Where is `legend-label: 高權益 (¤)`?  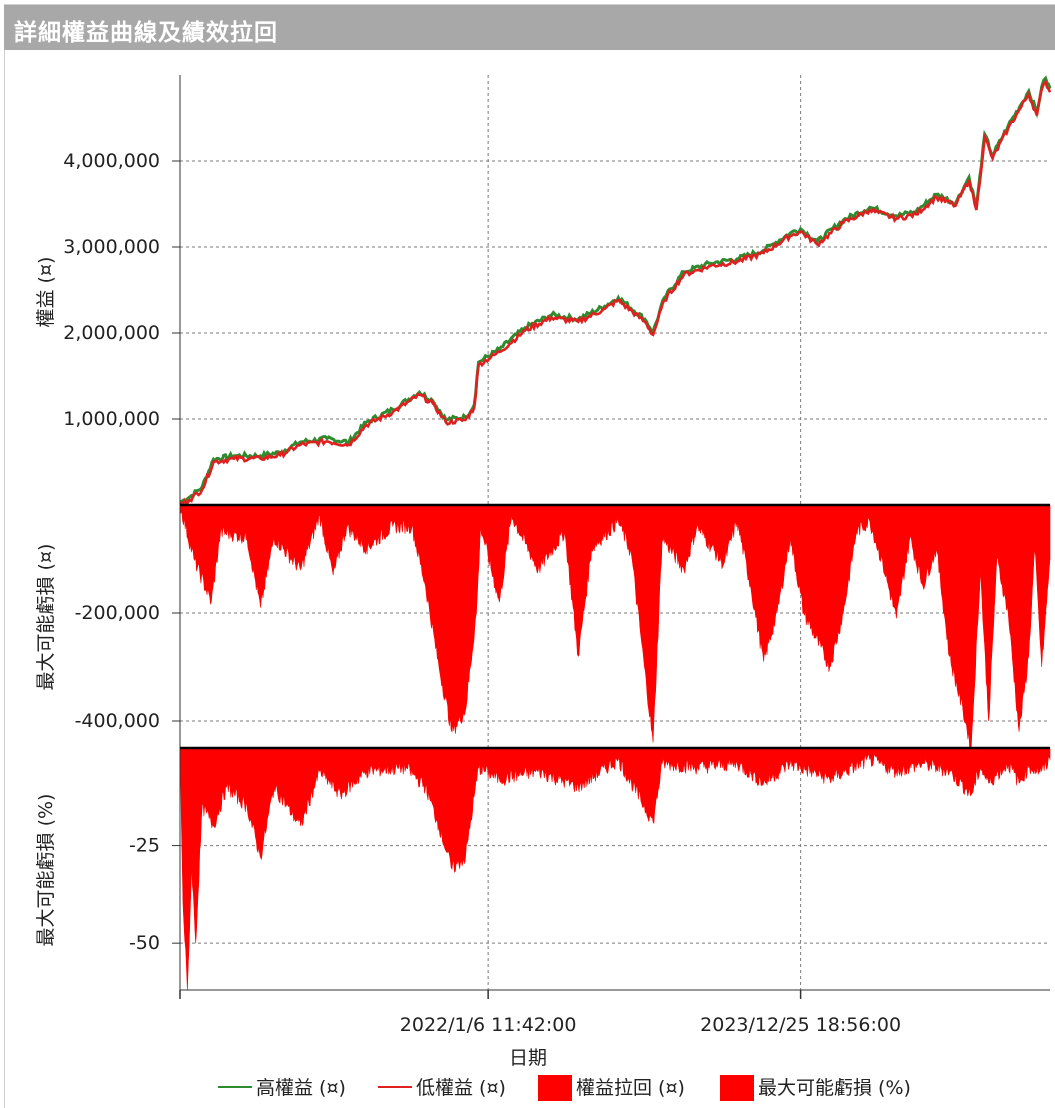
legend-label: 高權益 (¤) is located at coordinates (301, 1088).